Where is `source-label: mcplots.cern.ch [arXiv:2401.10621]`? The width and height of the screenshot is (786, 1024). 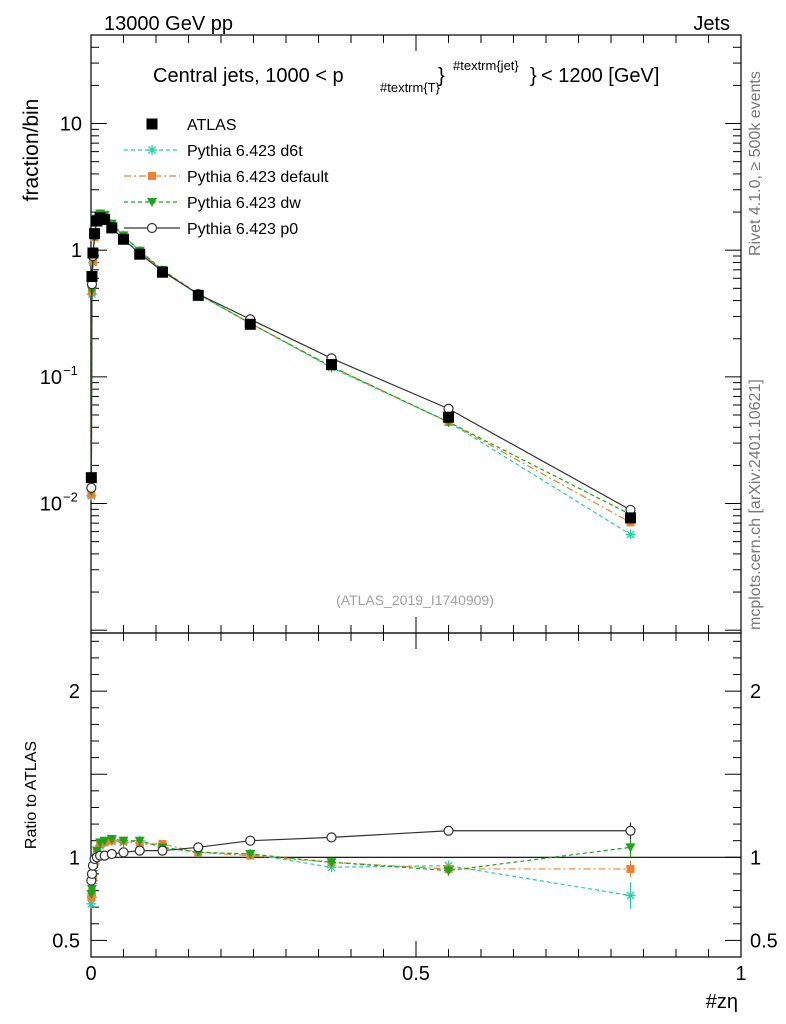
source-label: mcplots.cern.ch [arXiv:2401.10621] is located at coordinates (755, 504).